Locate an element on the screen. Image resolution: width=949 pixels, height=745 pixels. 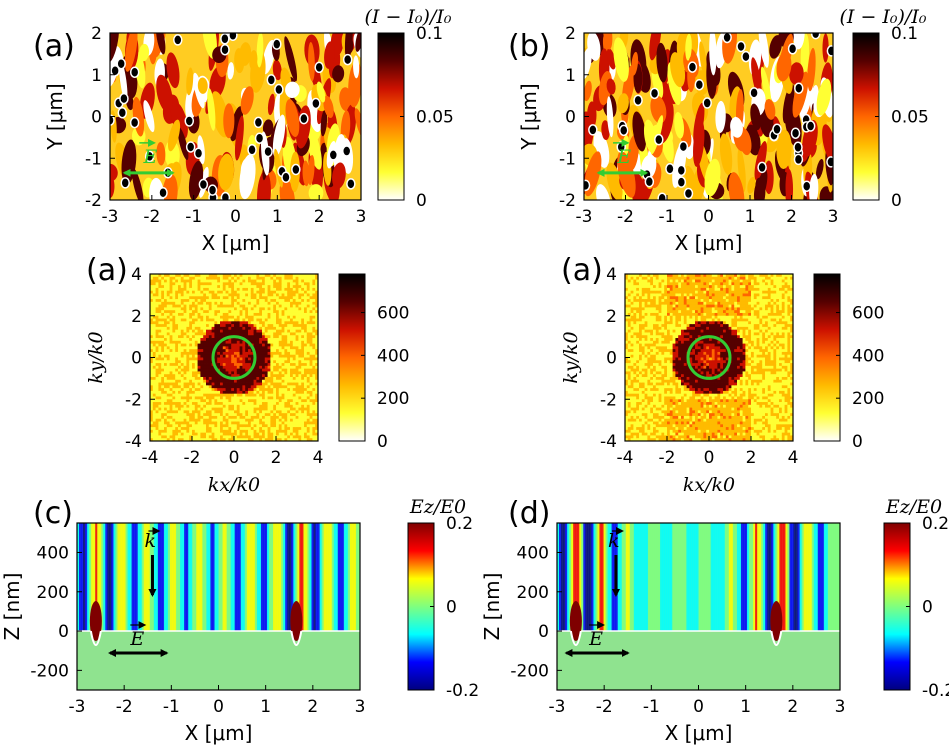
colorbar-tick-label: 0.05 is located at coordinates (435, 118).